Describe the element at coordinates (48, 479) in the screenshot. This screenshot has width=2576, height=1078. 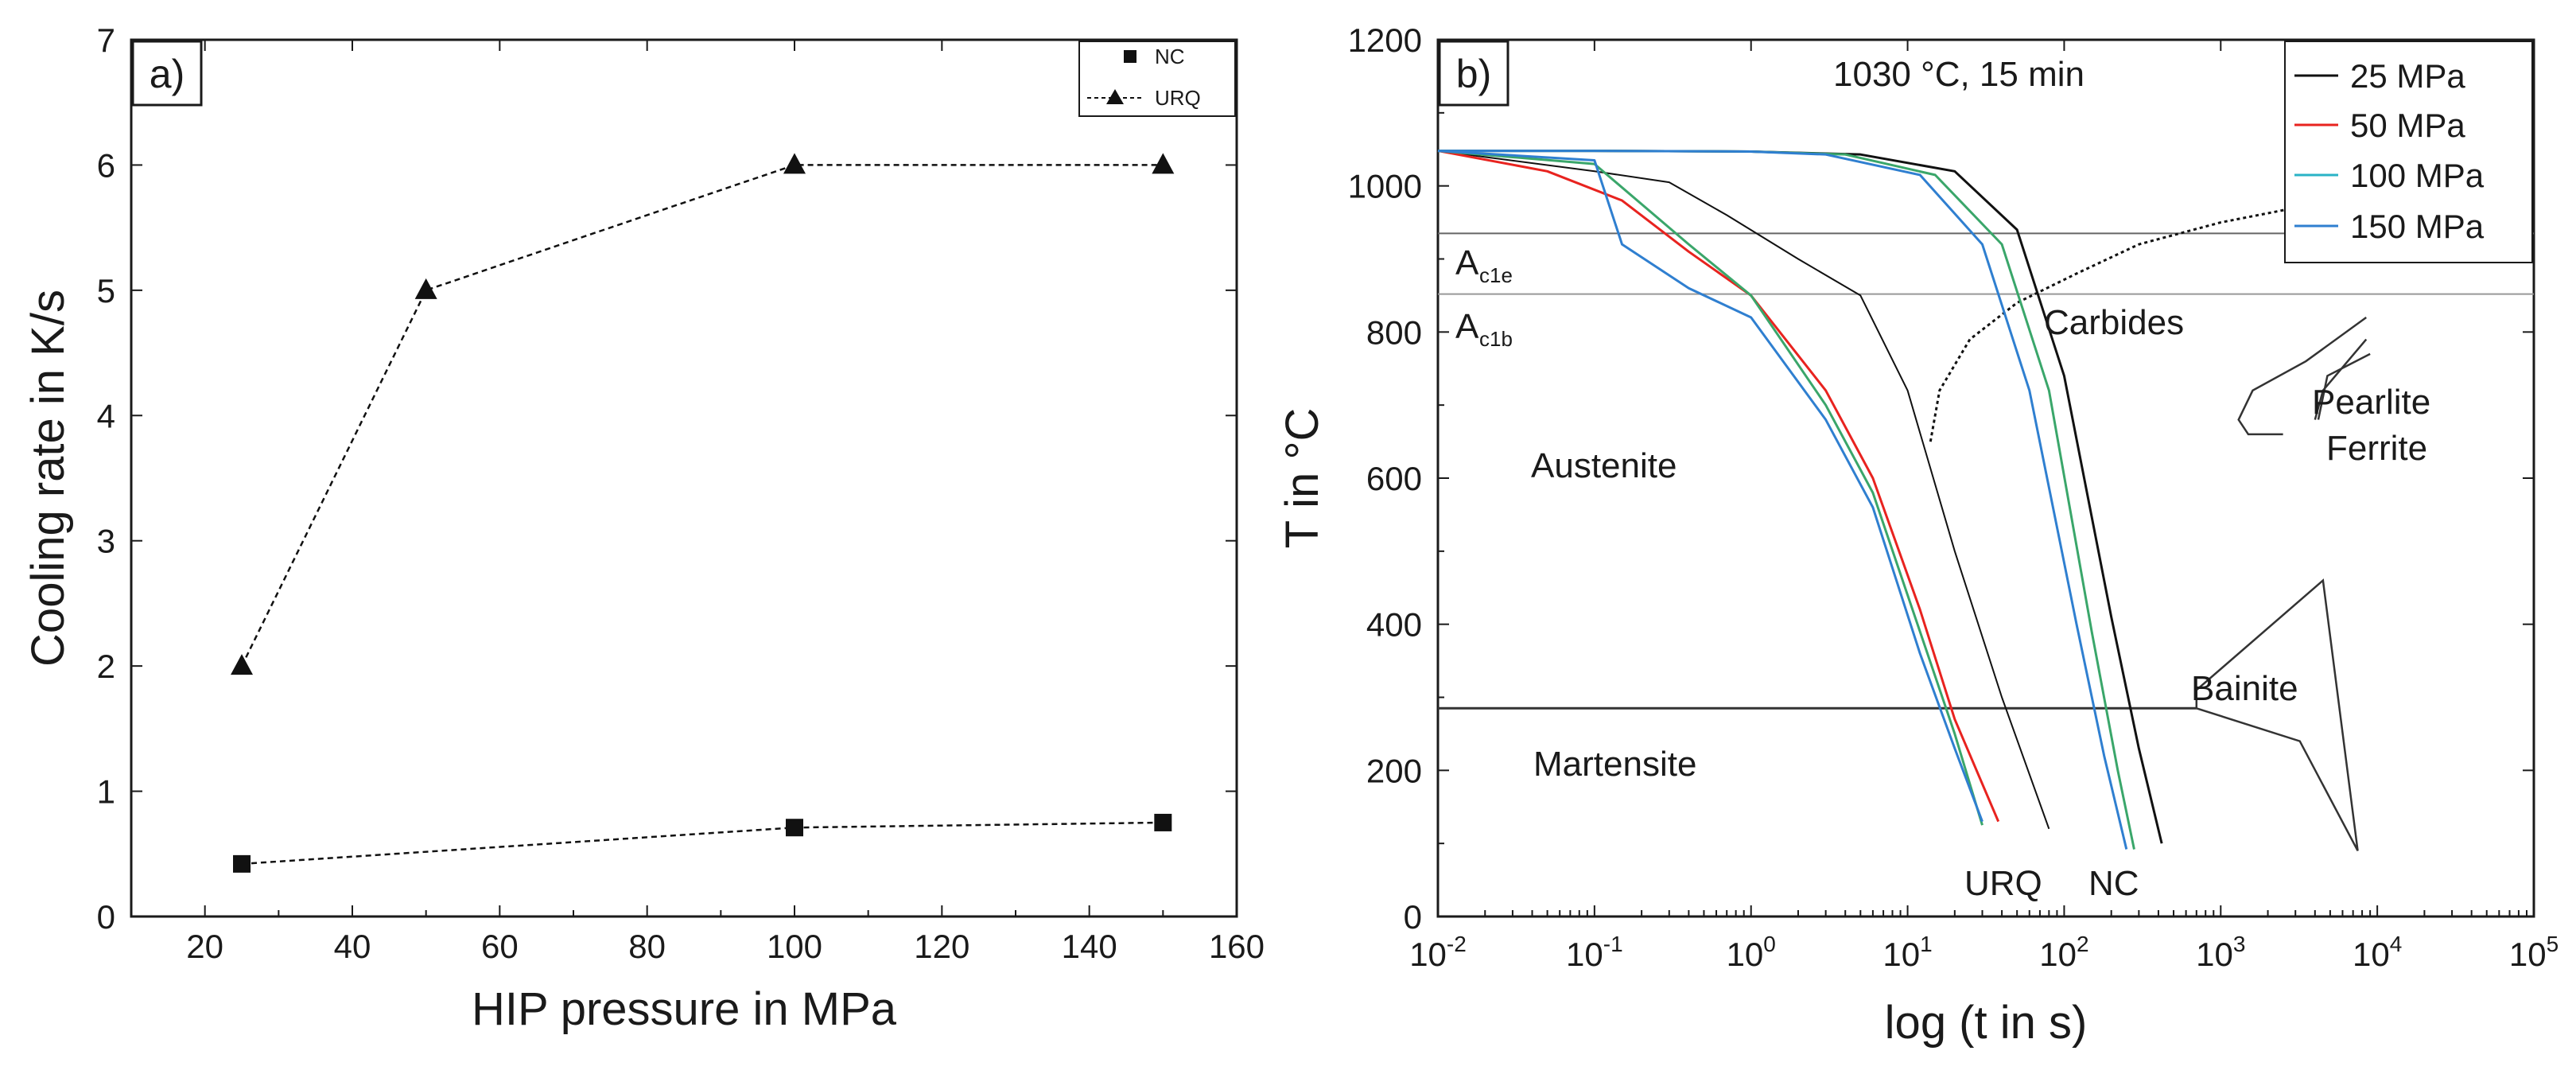
I see `panel-a-y-axis-title: Cooling rate in K/s` at that location.